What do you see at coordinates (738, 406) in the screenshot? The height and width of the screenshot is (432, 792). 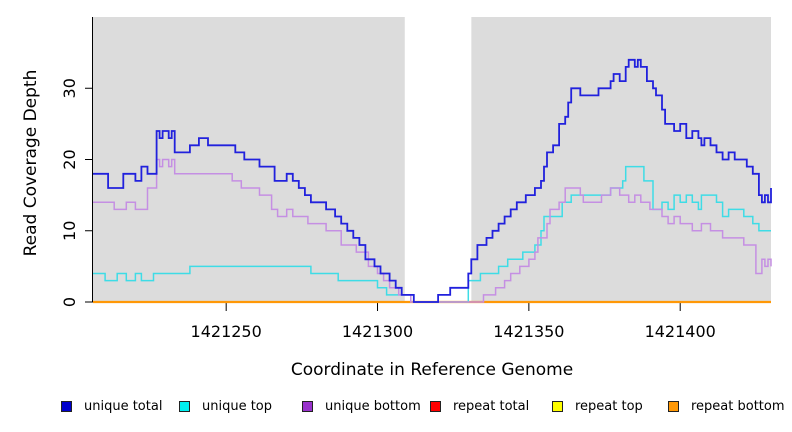 I see `legend-item-label: repeat bottom` at bounding box center [738, 406].